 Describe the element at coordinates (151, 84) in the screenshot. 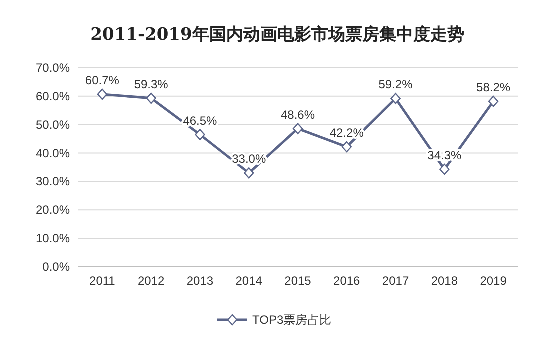

I see `data-label: 59.3%` at that location.